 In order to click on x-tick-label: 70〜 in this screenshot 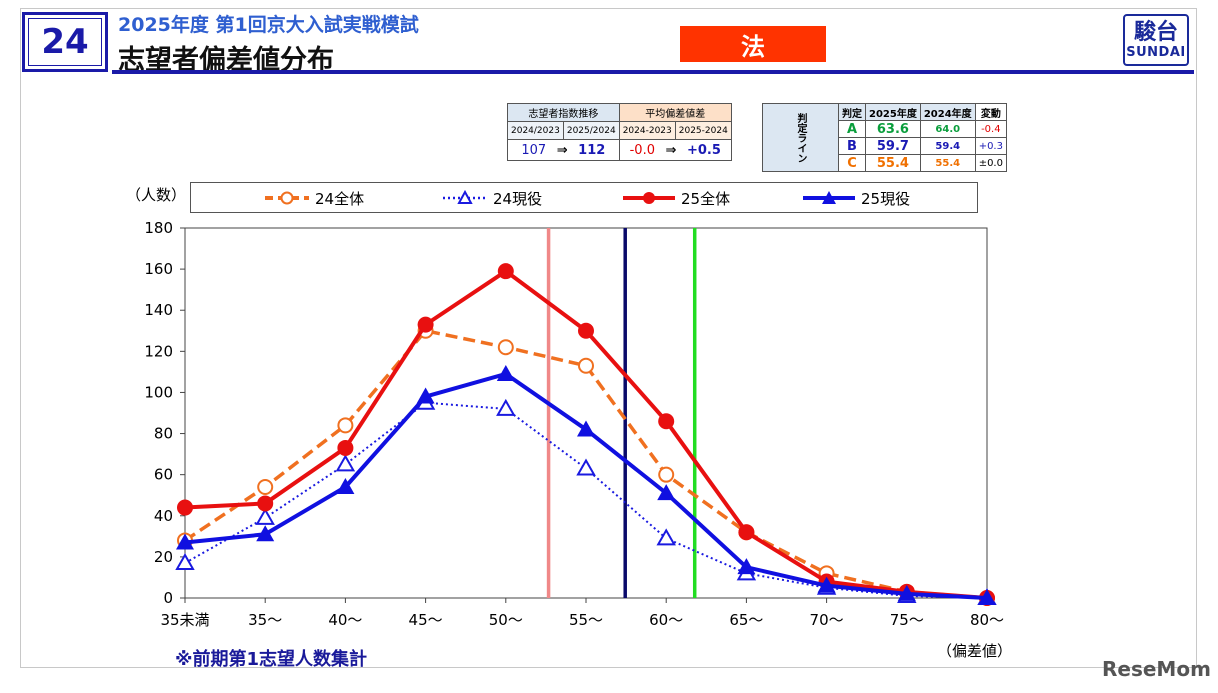, I will do `click(827, 620)`.